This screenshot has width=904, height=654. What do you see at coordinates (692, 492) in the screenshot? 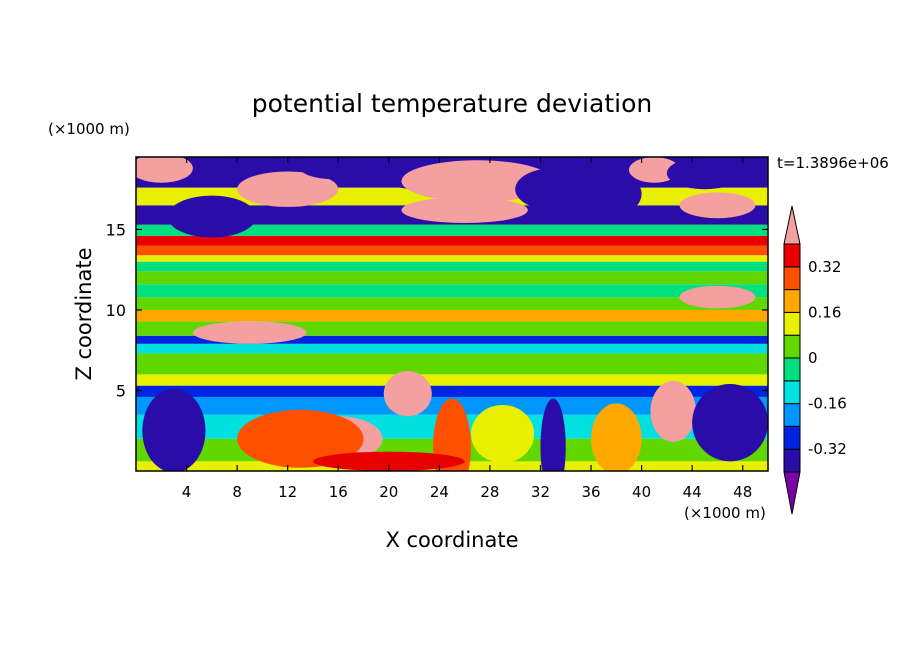
I see `x-tick-label: 44` at bounding box center [692, 492].